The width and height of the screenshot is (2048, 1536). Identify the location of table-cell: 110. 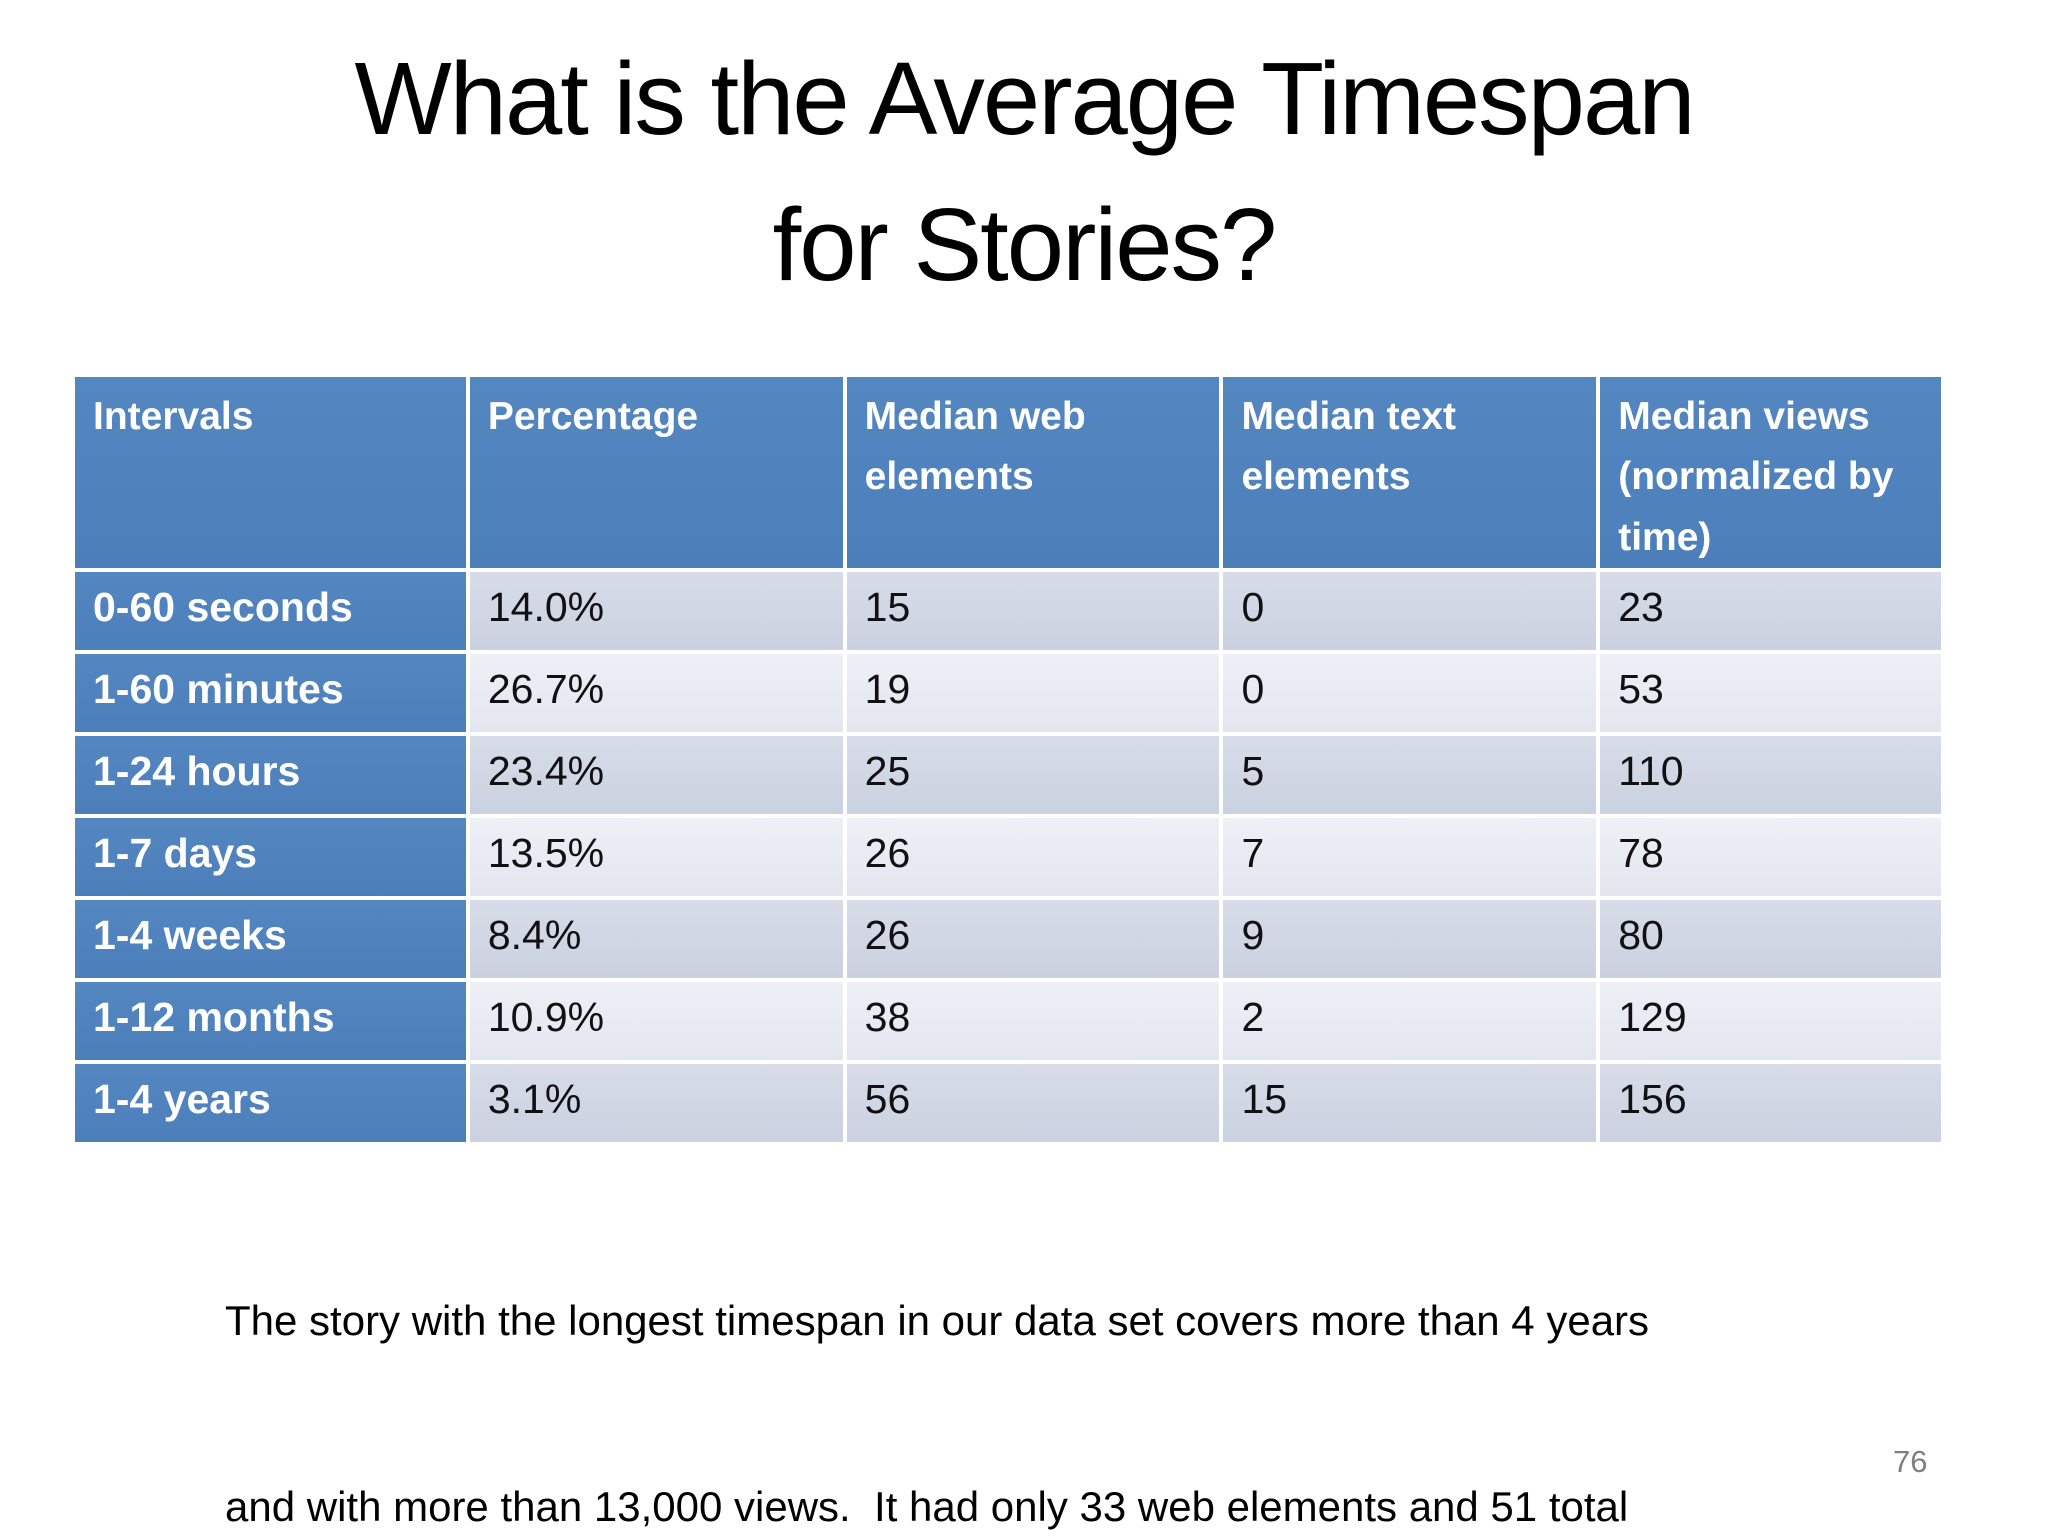
(1770, 775).